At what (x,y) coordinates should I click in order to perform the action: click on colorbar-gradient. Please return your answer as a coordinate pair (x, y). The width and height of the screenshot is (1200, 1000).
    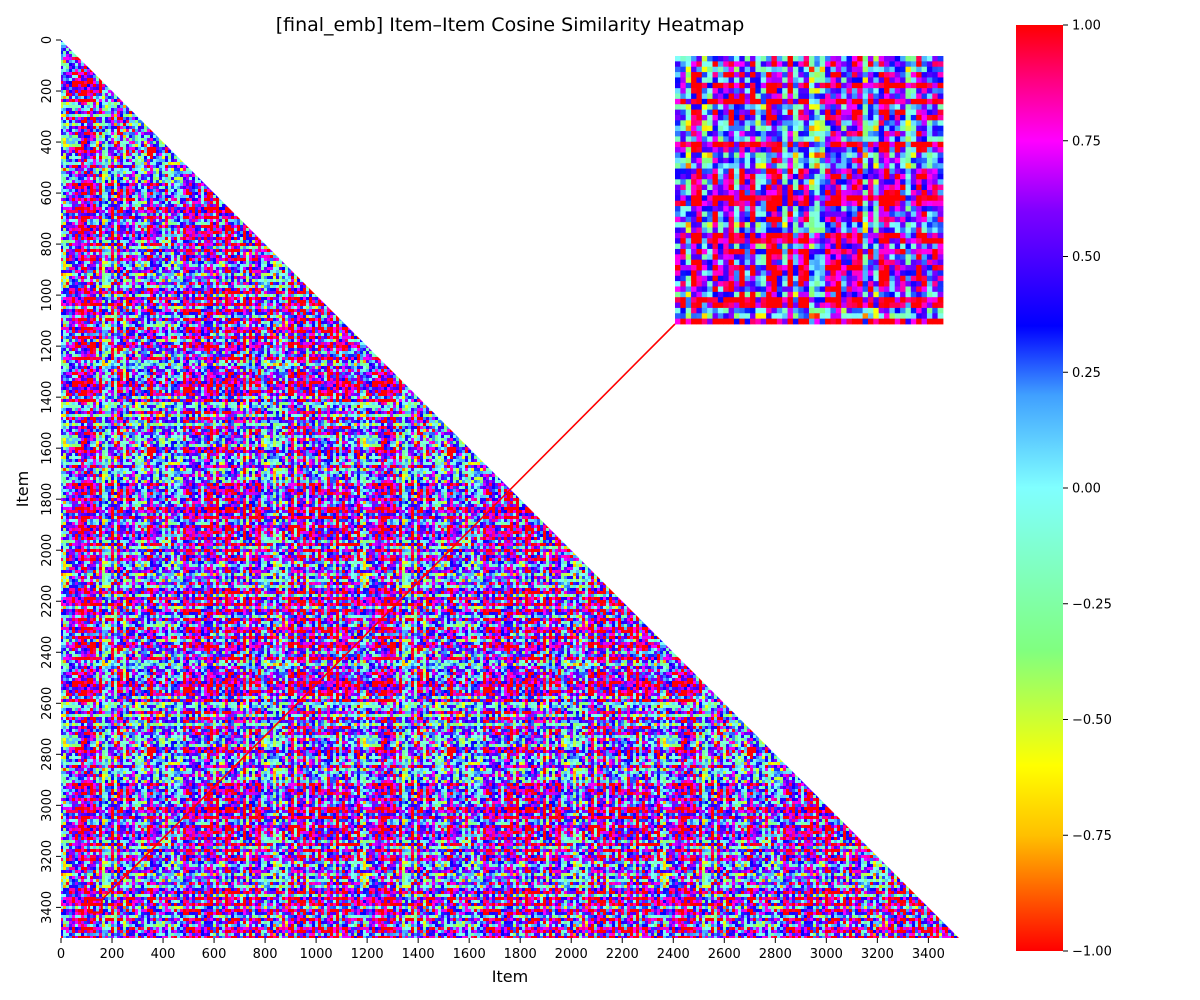
    Looking at the image, I should click on (1039, 488).